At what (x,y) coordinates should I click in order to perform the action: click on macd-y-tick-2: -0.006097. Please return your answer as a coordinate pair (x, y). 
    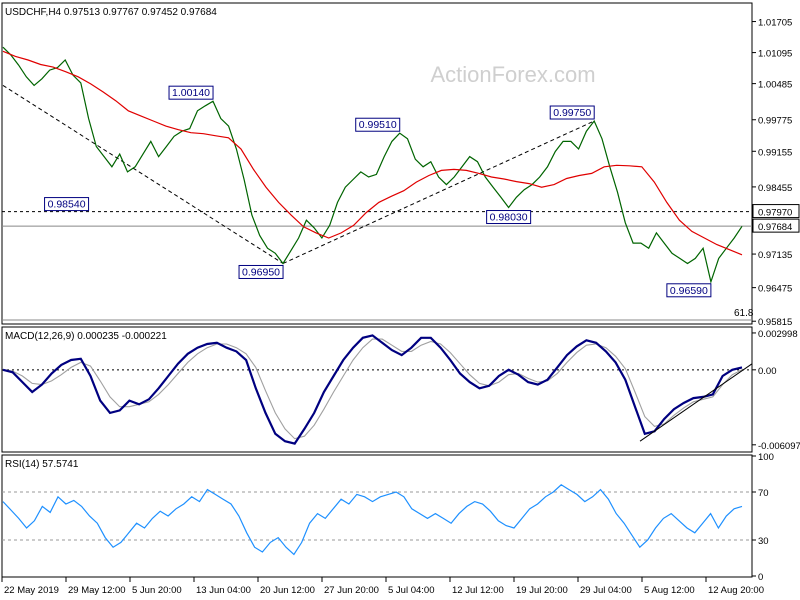
    Looking at the image, I should click on (779, 446).